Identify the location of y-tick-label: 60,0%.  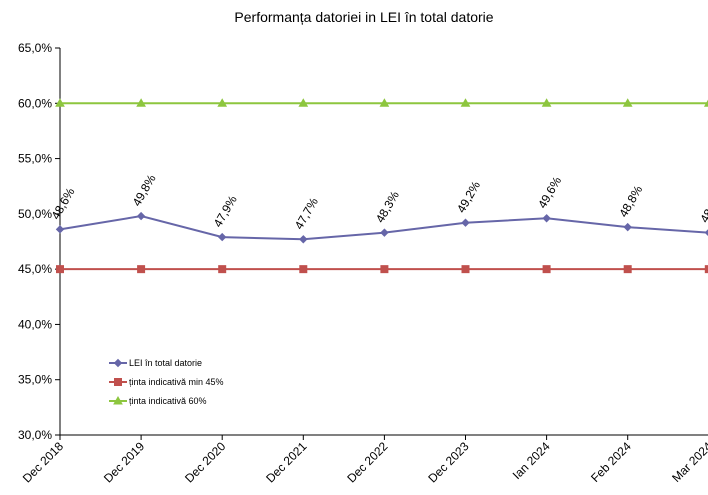
(35, 103).